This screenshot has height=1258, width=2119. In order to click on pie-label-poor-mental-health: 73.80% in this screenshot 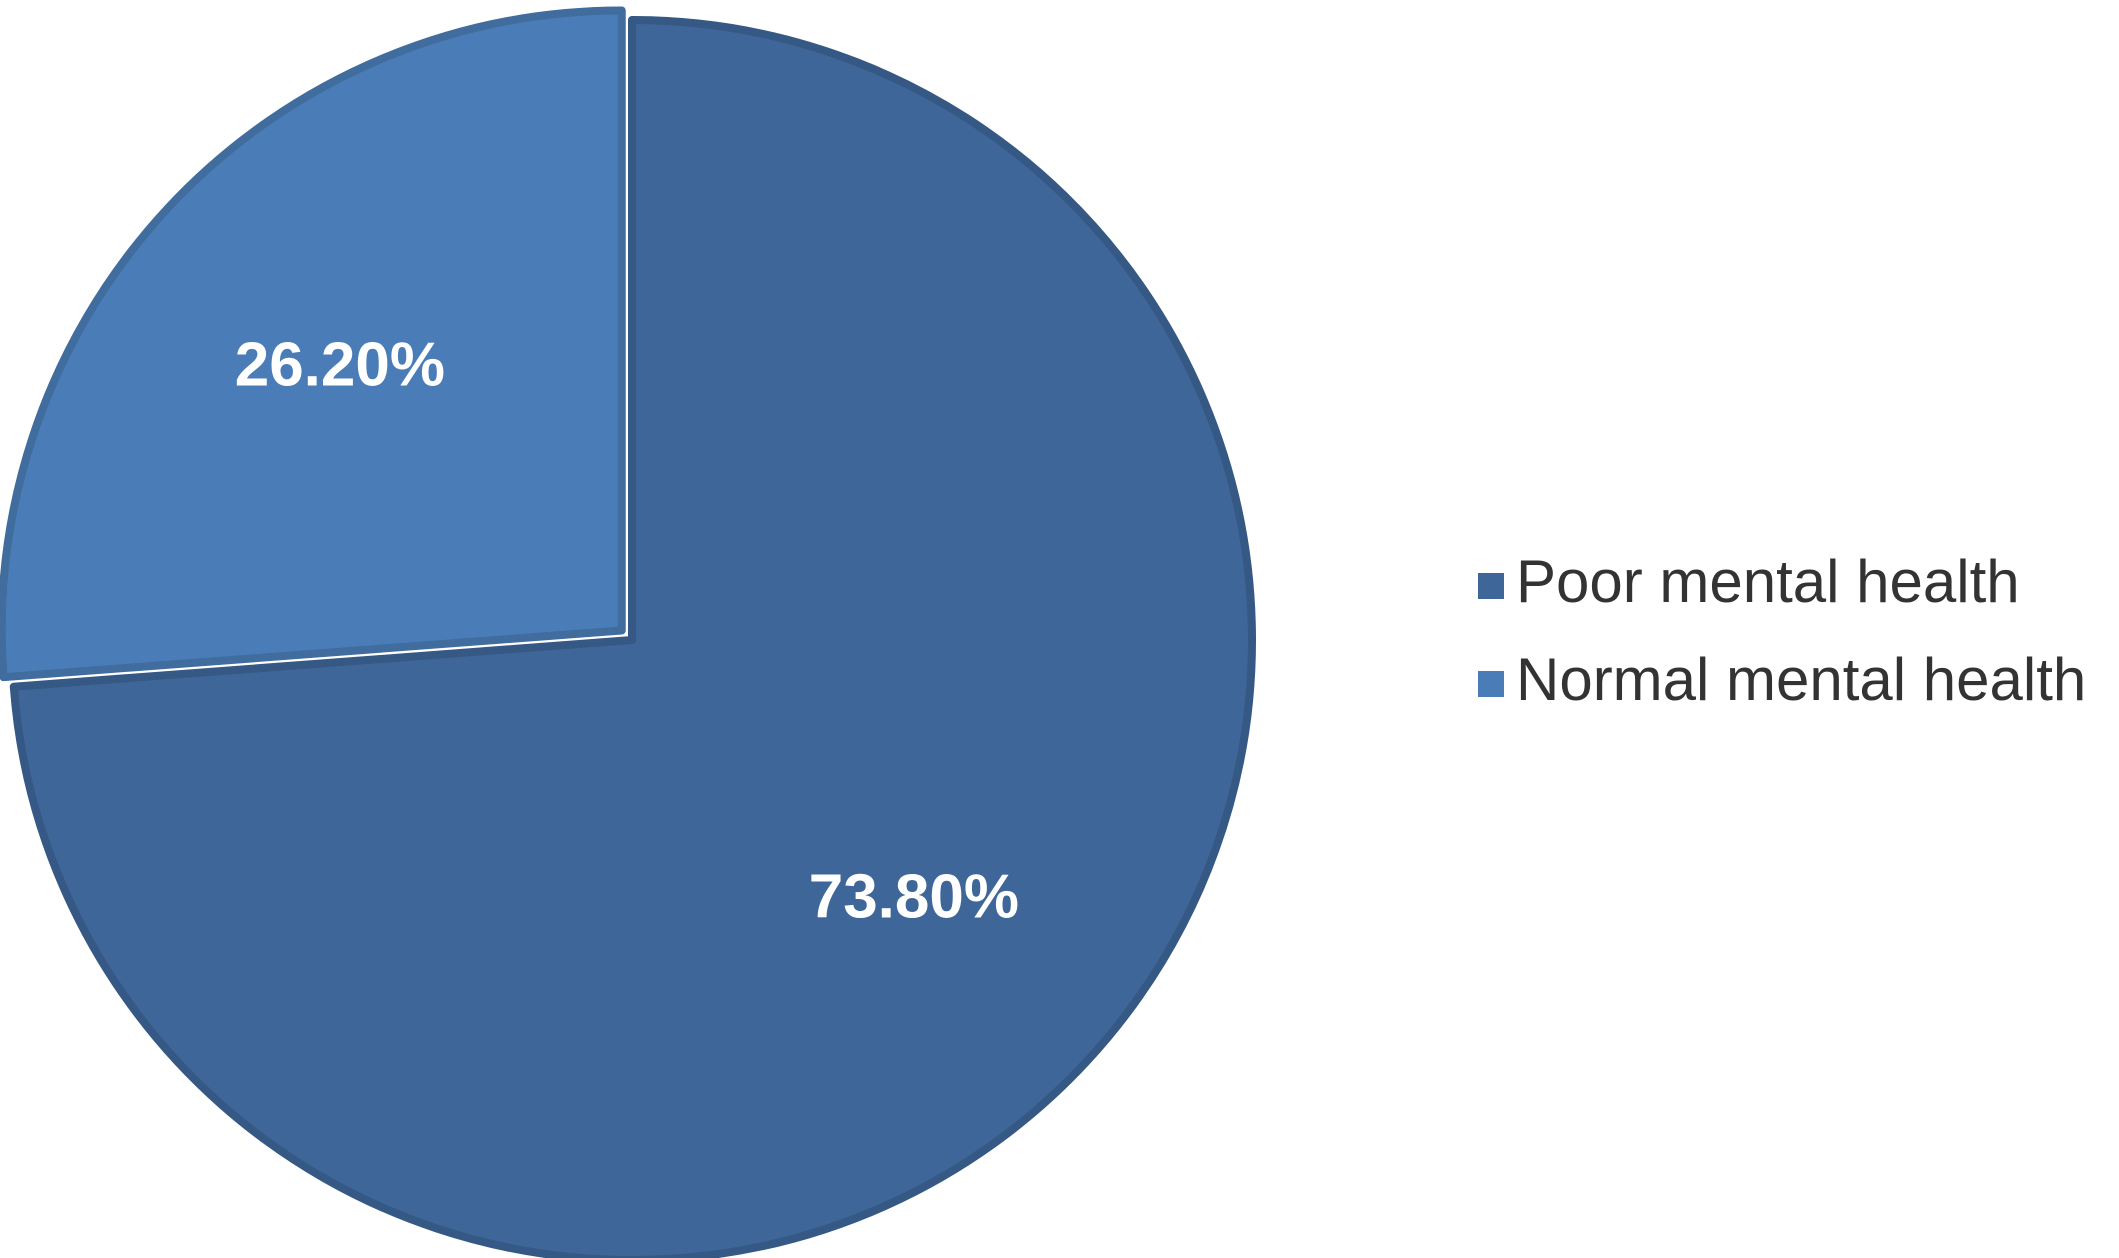, I will do `click(914, 897)`.